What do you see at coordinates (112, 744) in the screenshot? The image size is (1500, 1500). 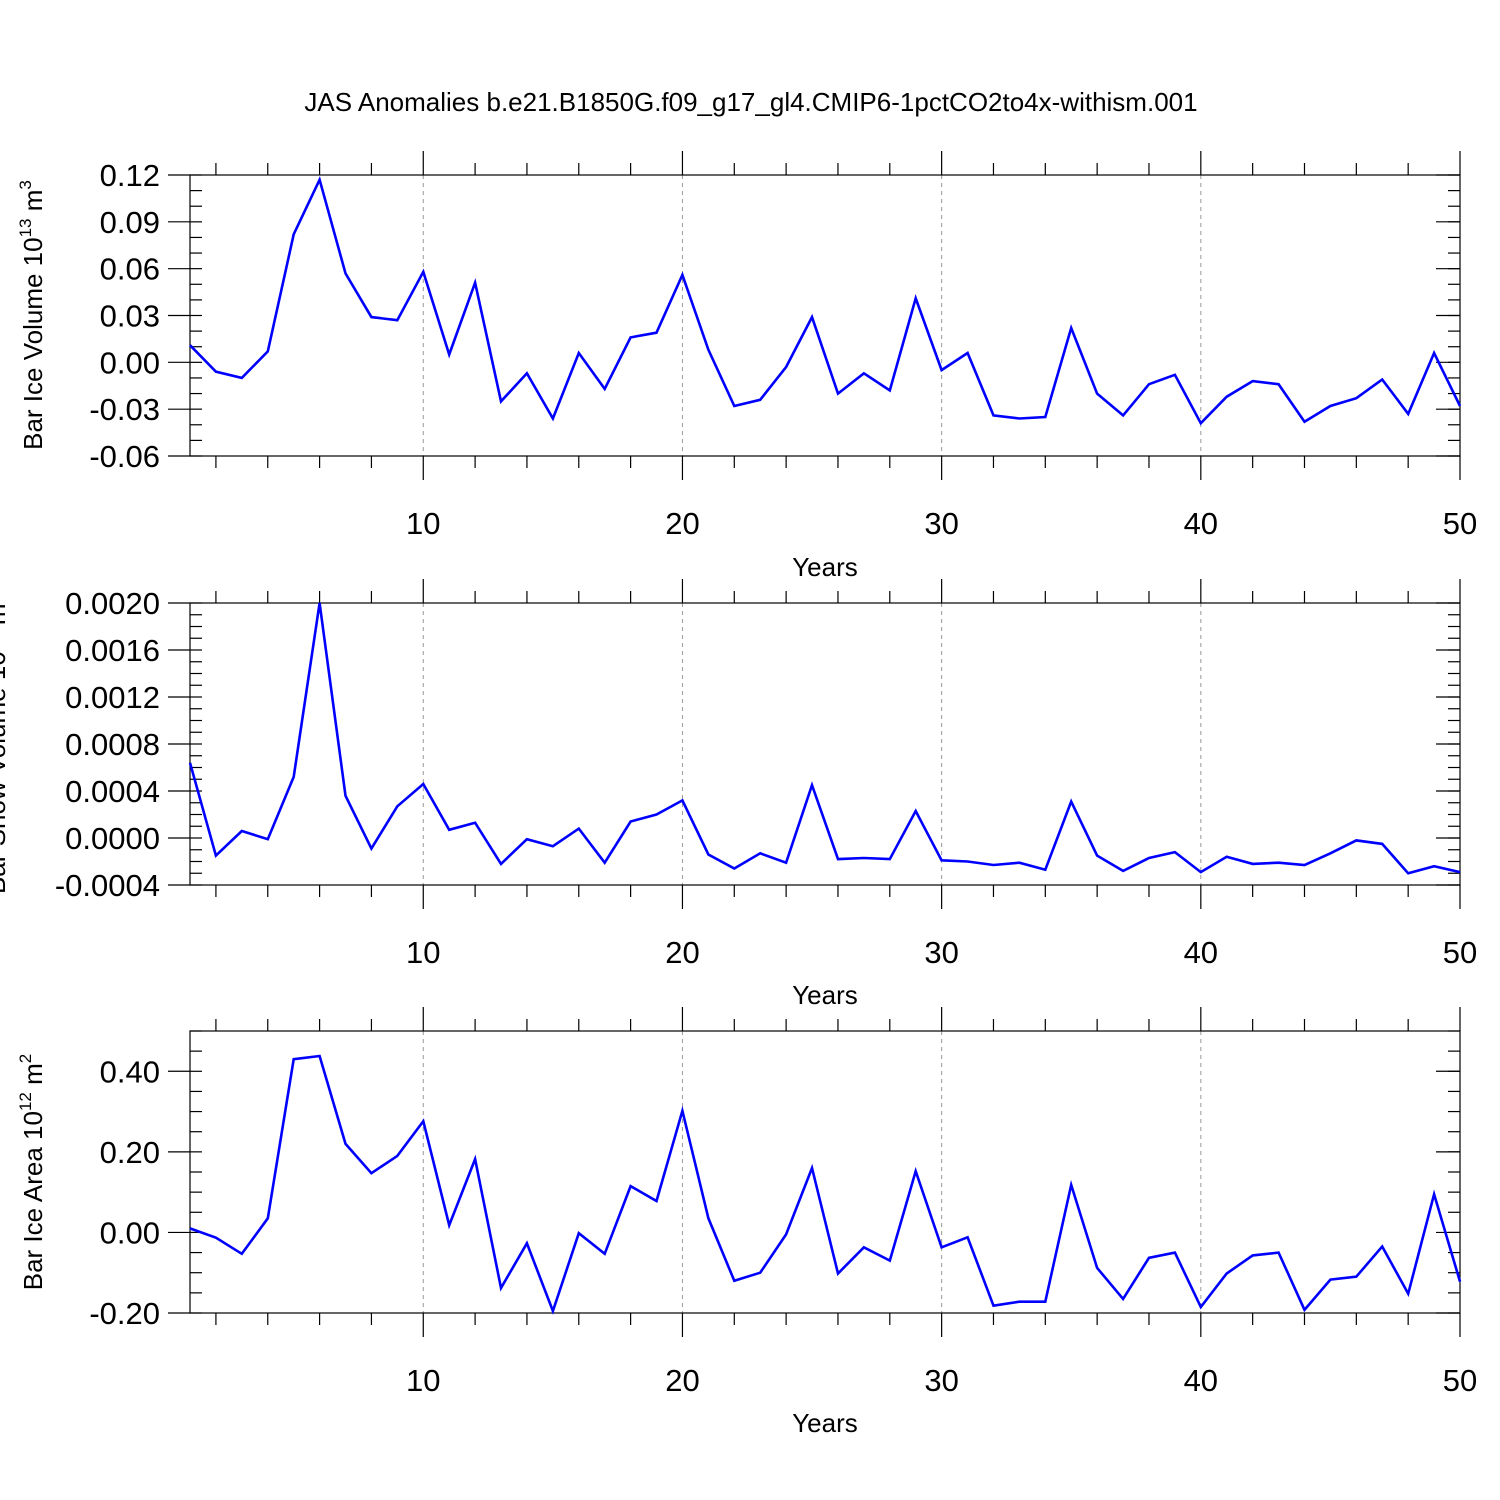 I see `y-tick-label-snow-volume: 0.0008` at bounding box center [112, 744].